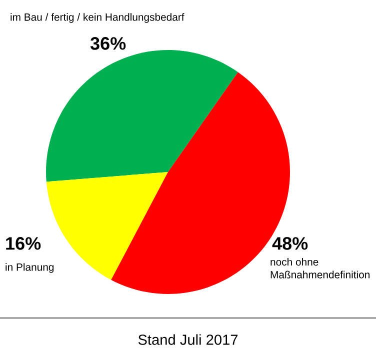 Image resolution: width=376 pixels, height=357 pixels. Describe the element at coordinates (23, 243) in the screenshot. I see `data-label: 16%` at that location.